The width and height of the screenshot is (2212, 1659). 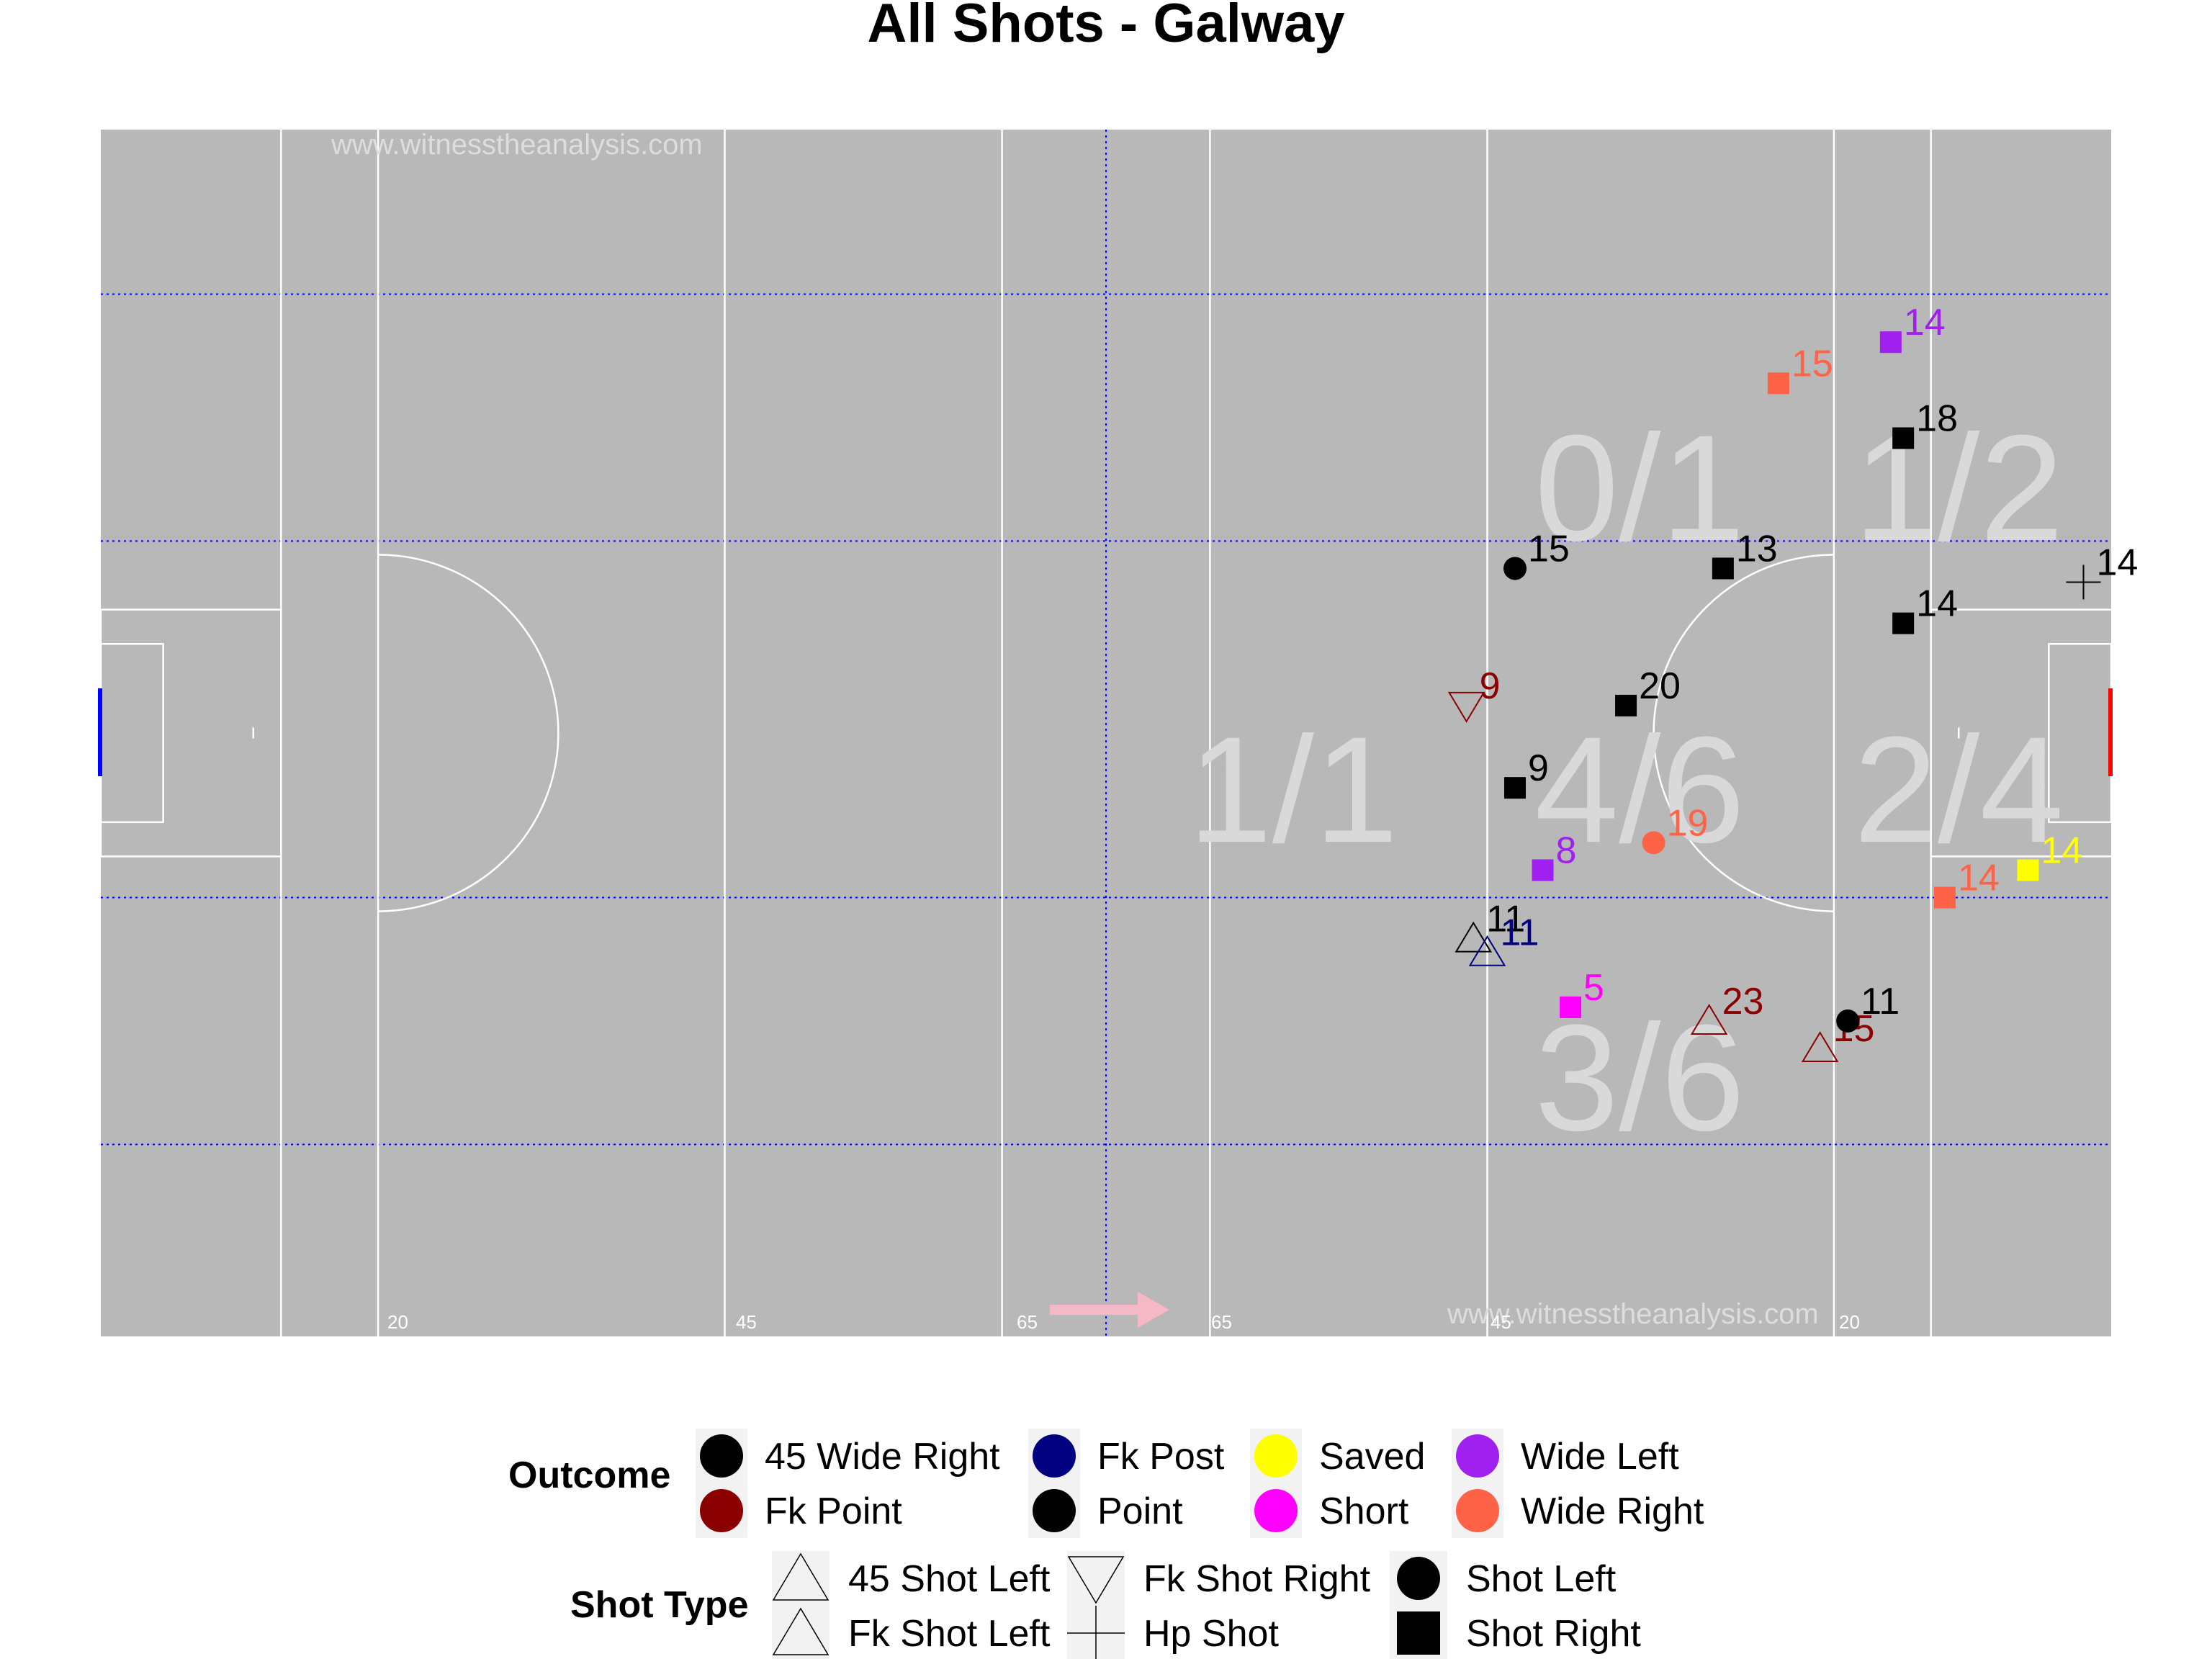 I want to click on shot-label: 5, so click(x=1593, y=988).